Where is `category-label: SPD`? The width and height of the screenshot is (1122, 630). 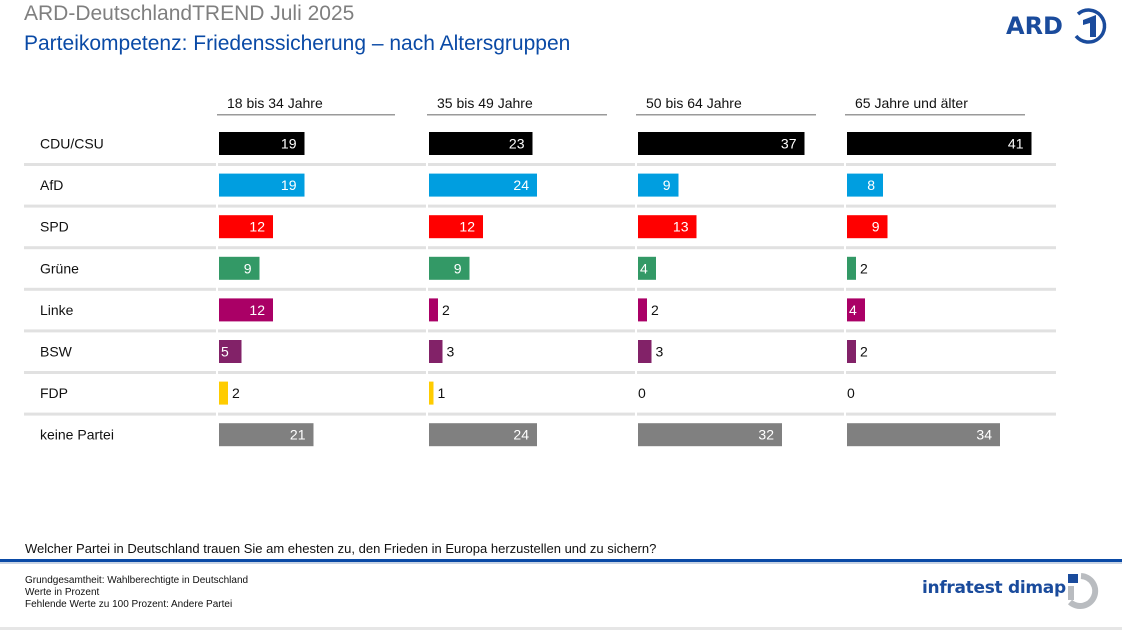
category-label: SPD is located at coordinates (54, 227).